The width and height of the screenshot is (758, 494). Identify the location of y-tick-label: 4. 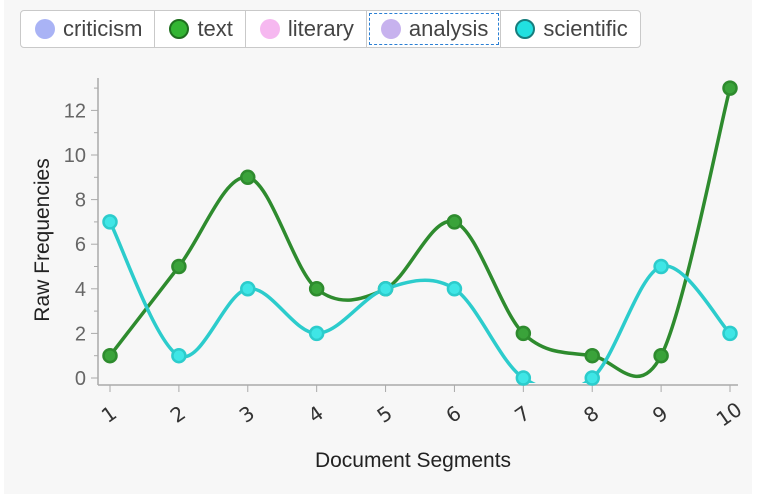
(80, 290).